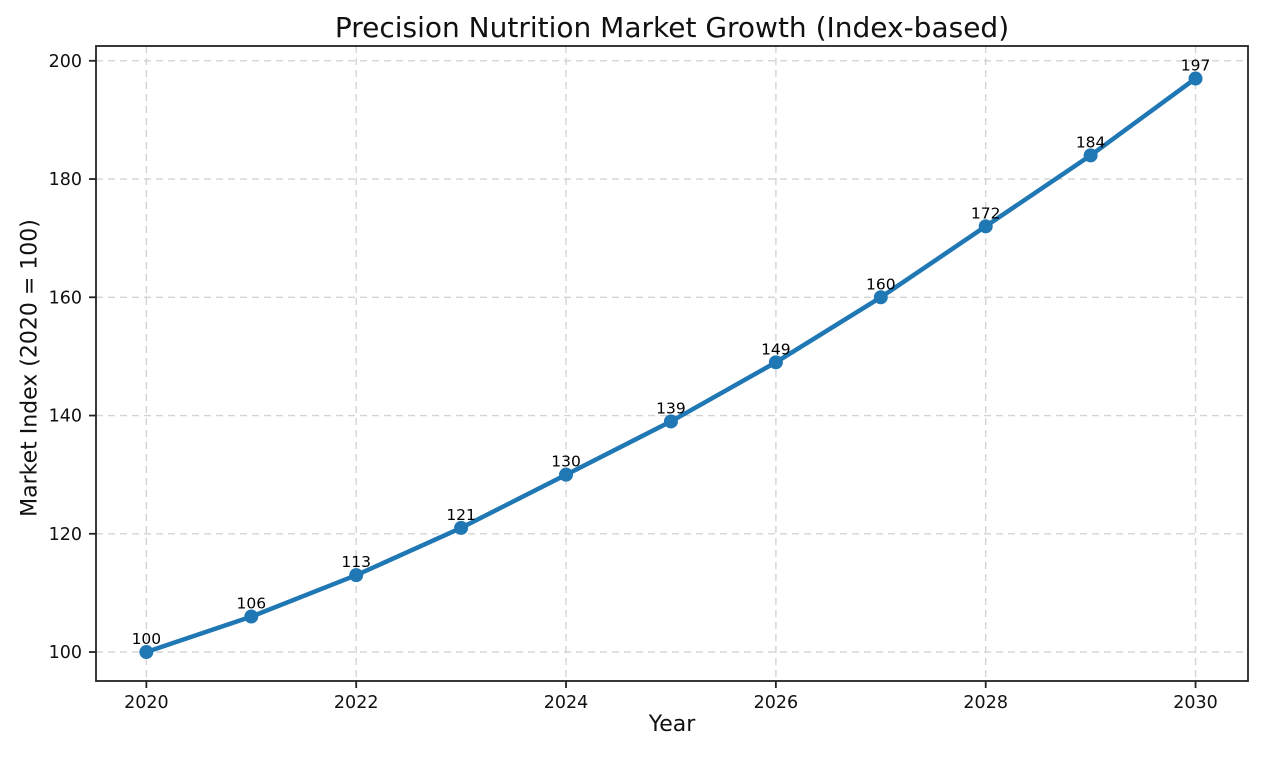 The width and height of the screenshot is (1267, 760). Describe the element at coordinates (65, 653) in the screenshot. I see `y-tick-label: 100` at that location.